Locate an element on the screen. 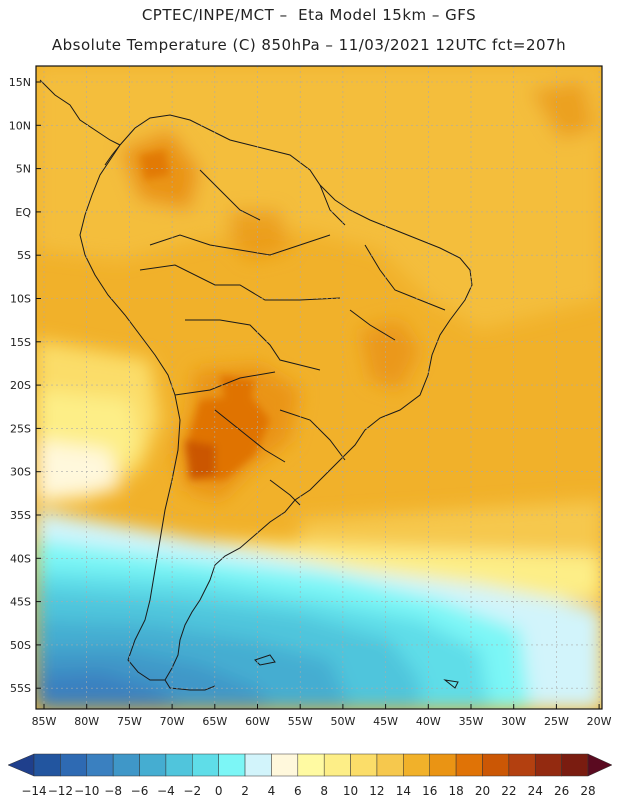  colorbar-label: 12 is located at coordinates (376, 791).